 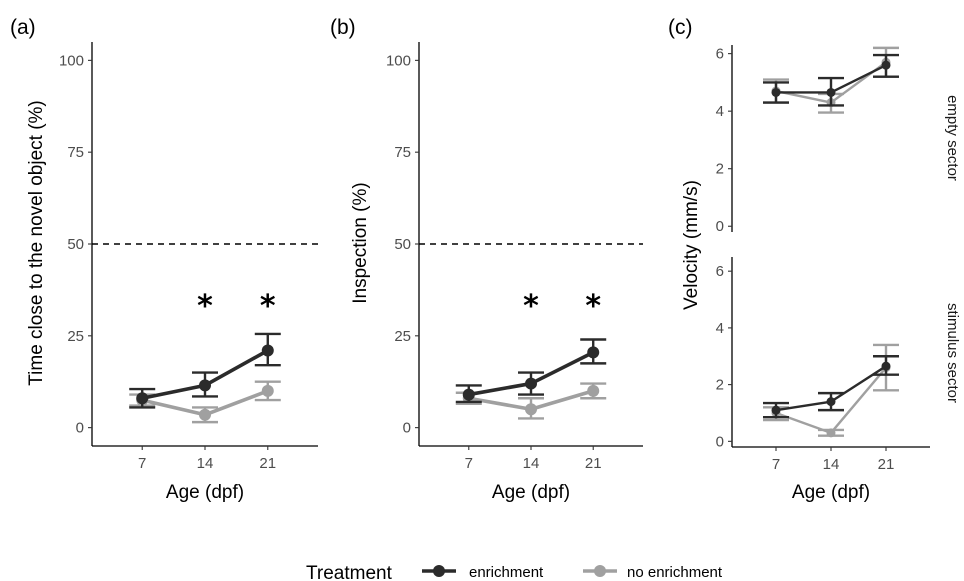 I want to click on y-axis-title-b: Inspection (%), so click(x=360, y=242).